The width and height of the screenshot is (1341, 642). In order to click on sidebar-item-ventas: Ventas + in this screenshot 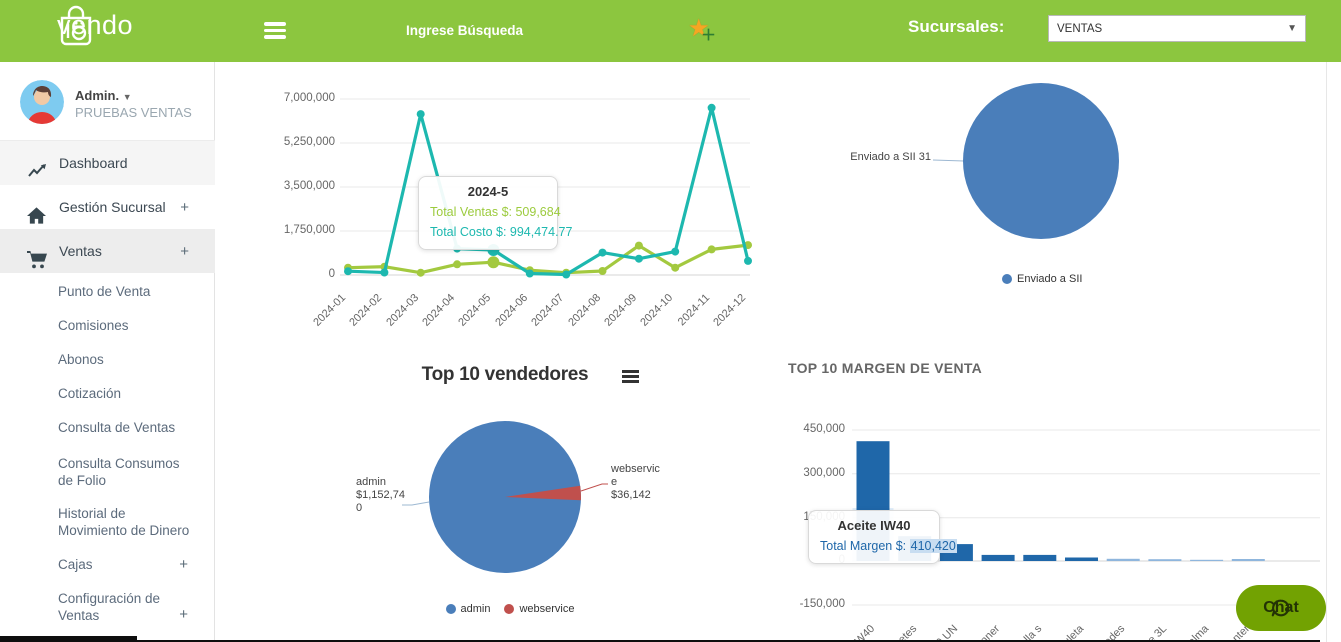, I will do `click(107, 251)`.